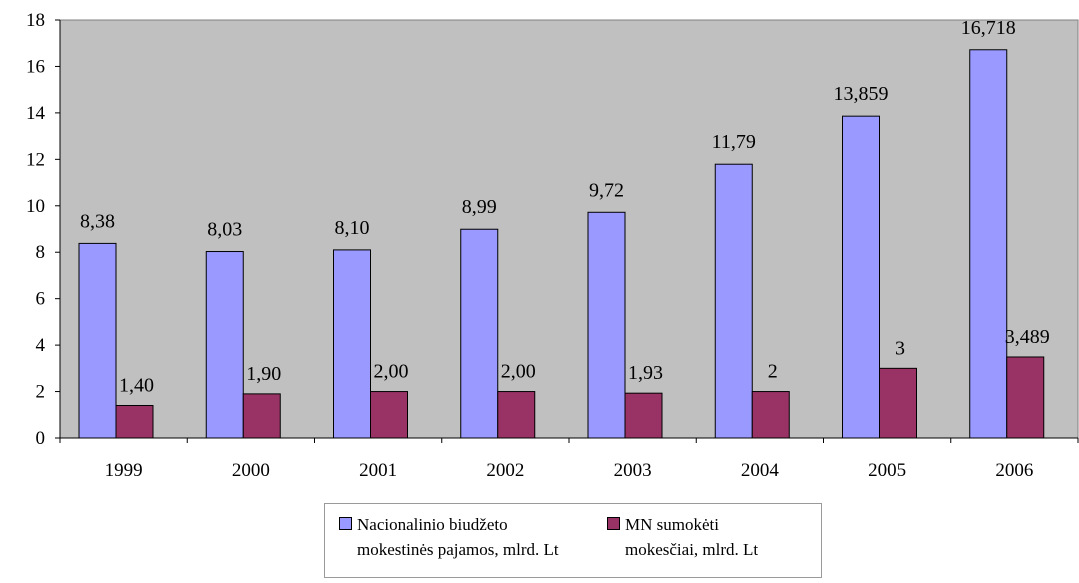 The width and height of the screenshot is (1079, 583). I want to click on bar-series-2-1999, so click(134, 421).